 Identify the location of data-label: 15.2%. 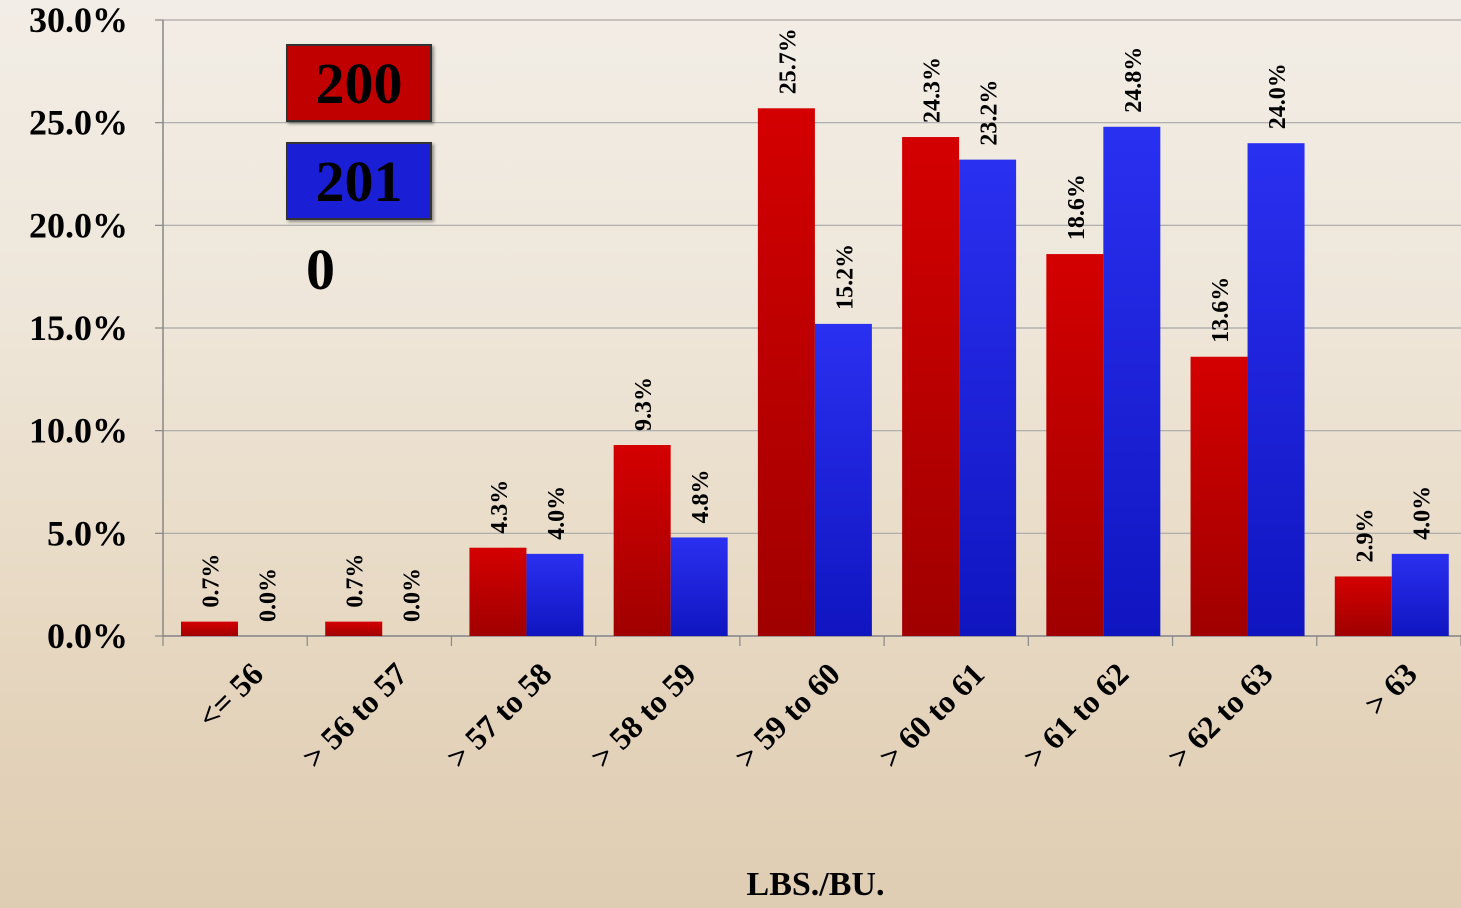
(845, 277).